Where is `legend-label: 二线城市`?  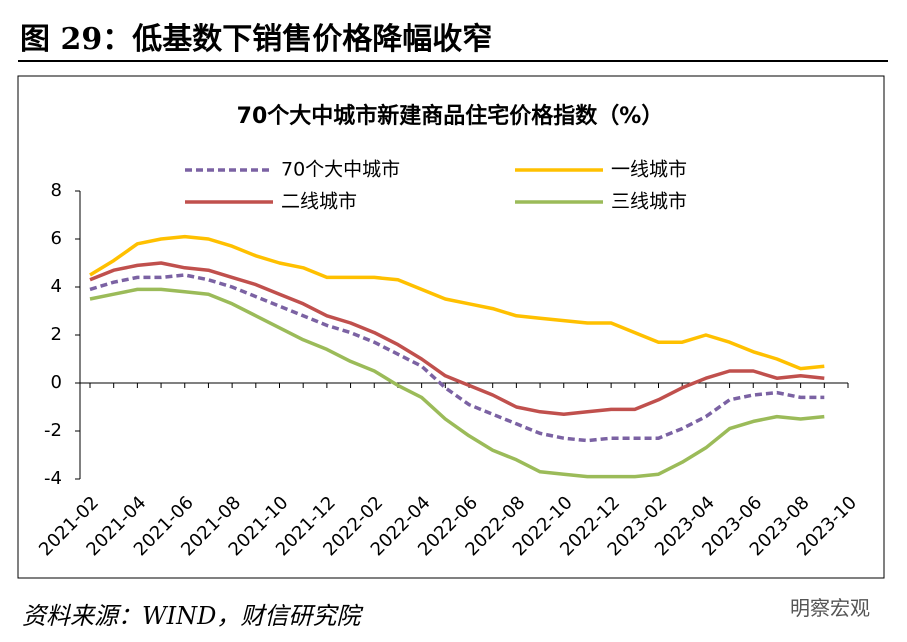 legend-label: 二线城市 is located at coordinates (319, 202).